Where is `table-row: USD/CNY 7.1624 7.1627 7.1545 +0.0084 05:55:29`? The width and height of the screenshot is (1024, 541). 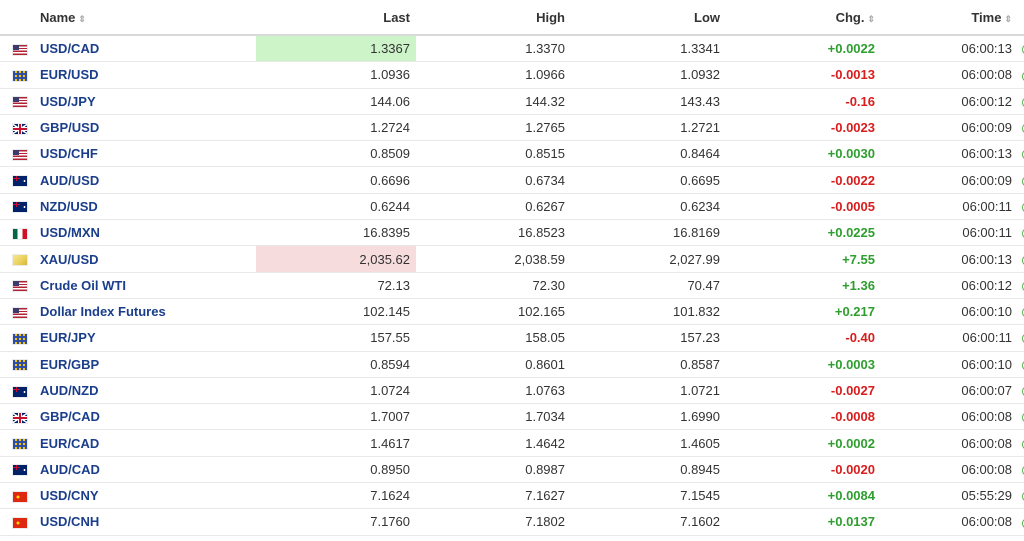 table-row: USD/CNY 7.1624 7.1627 7.1545 +0.0084 05:55:29 is located at coordinates (512, 496).